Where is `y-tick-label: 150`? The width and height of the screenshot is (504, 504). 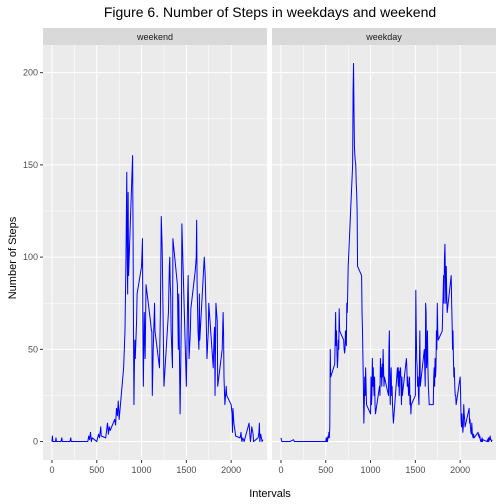 y-tick-label: 150 is located at coordinates (30, 165).